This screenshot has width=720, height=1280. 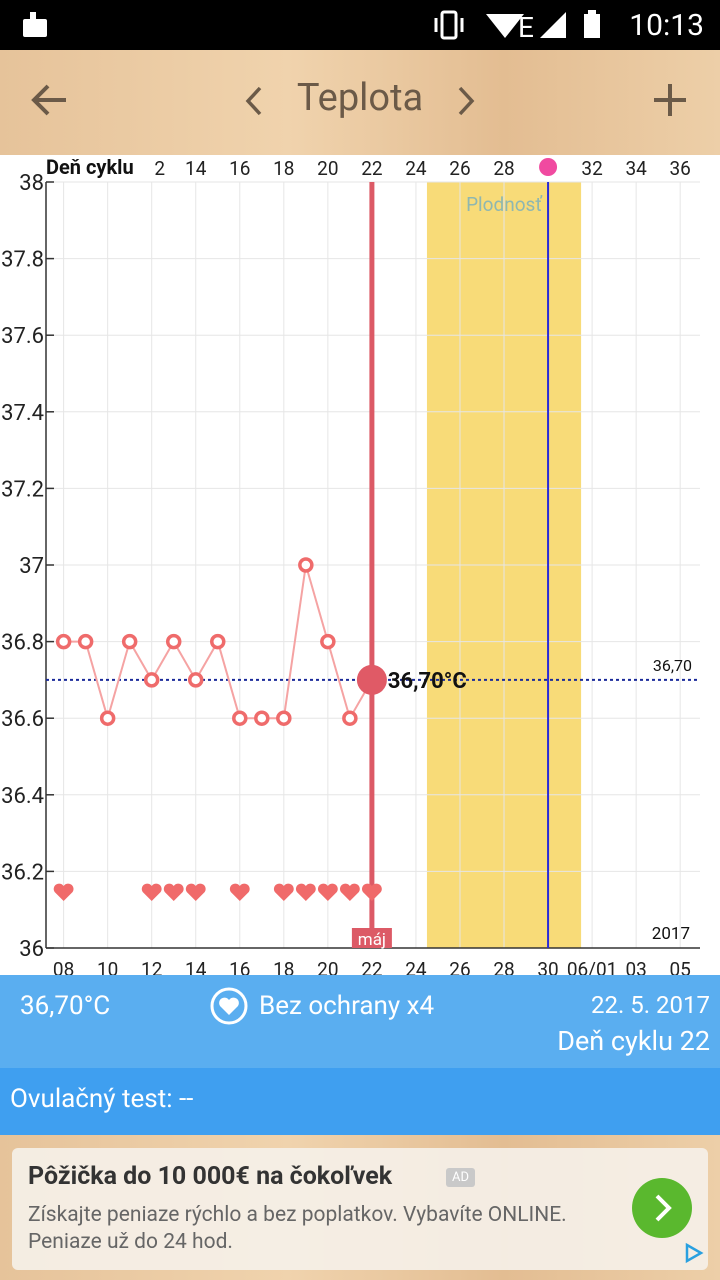 I want to click on temperature: 36,70°C, so click(x=65, y=1006).